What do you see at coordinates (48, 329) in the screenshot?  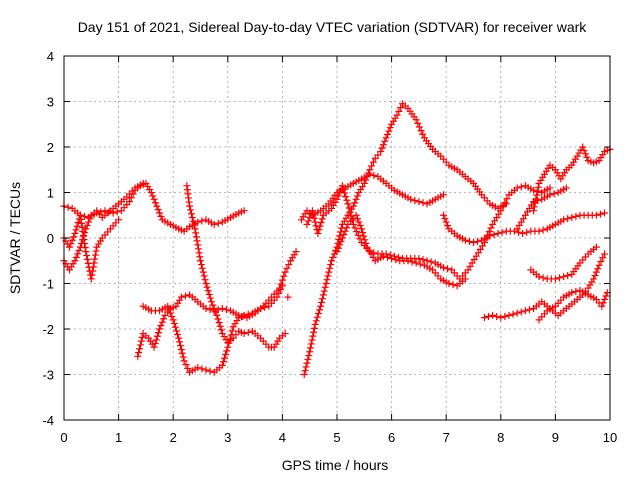 I see `y-tick-label: -2` at bounding box center [48, 329].